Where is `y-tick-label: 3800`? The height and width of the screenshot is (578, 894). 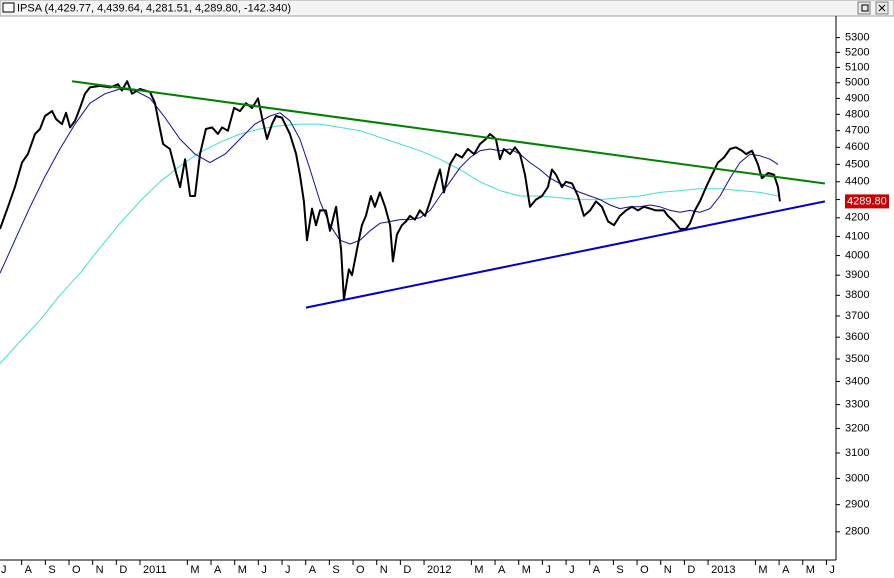
y-tick-label: 3800 is located at coordinates (857, 295).